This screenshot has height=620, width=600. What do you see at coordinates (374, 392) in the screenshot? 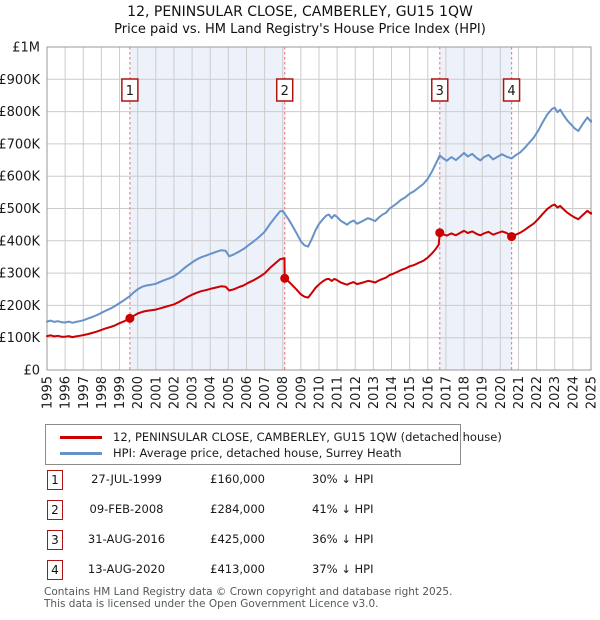
I see `x-axis-tick-label: 2013` at bounding box center [374, 392].